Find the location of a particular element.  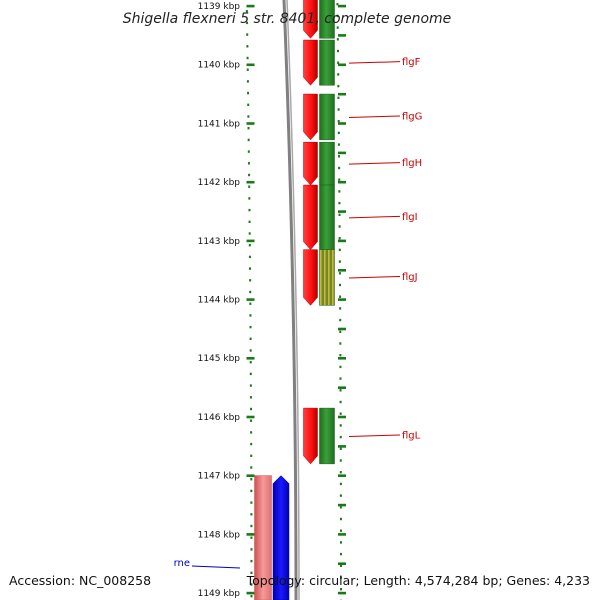

scale-tick-label: 1148 kbp is located at coordinates (219, 535).